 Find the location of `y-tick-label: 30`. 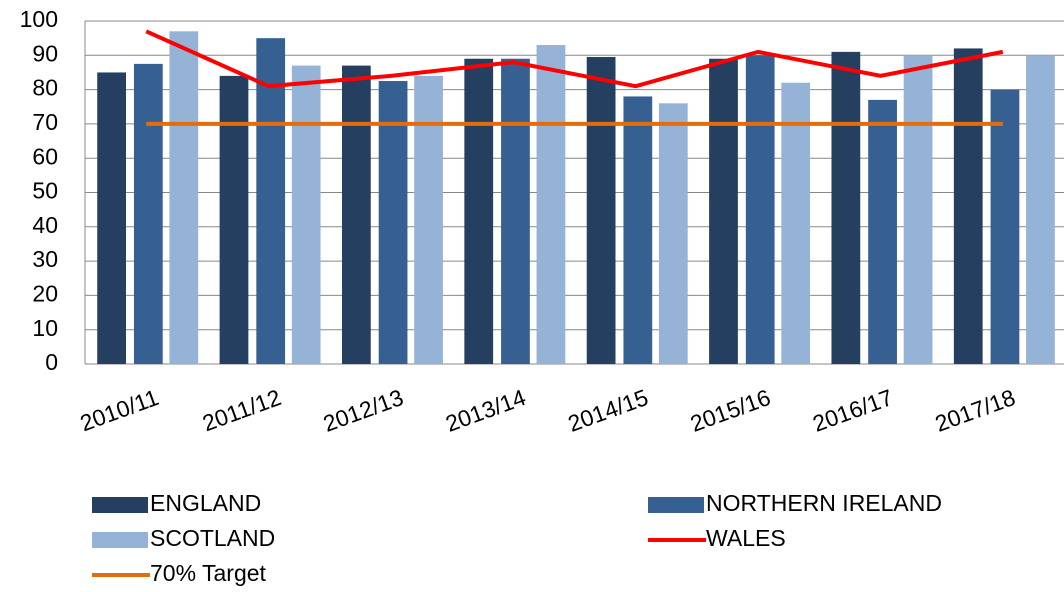

y-tick-label: 30 is located at coordinates (45, 259).